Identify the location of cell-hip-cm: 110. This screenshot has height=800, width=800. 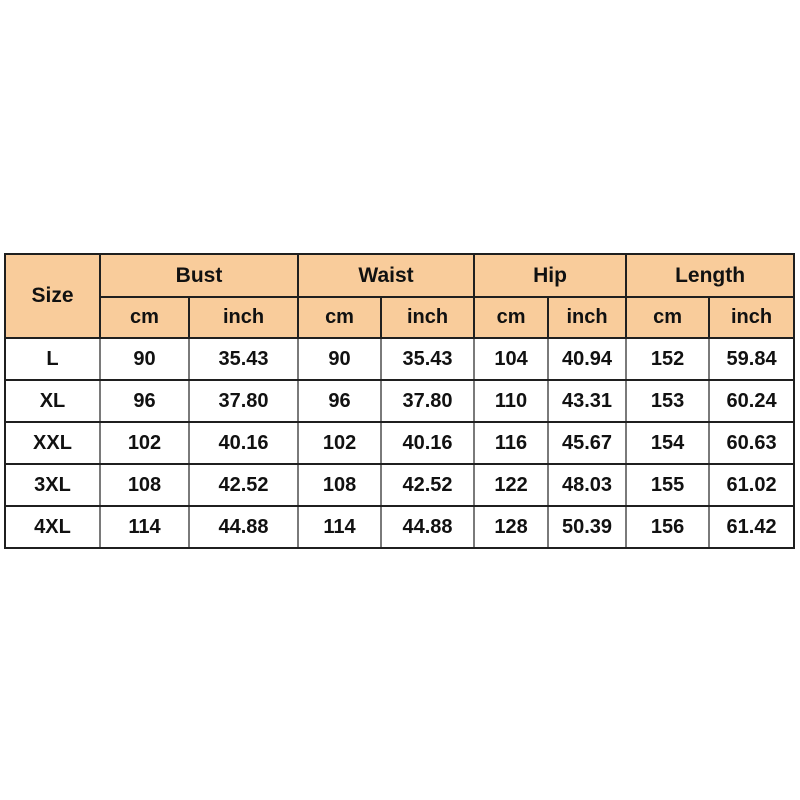
(511, 401).